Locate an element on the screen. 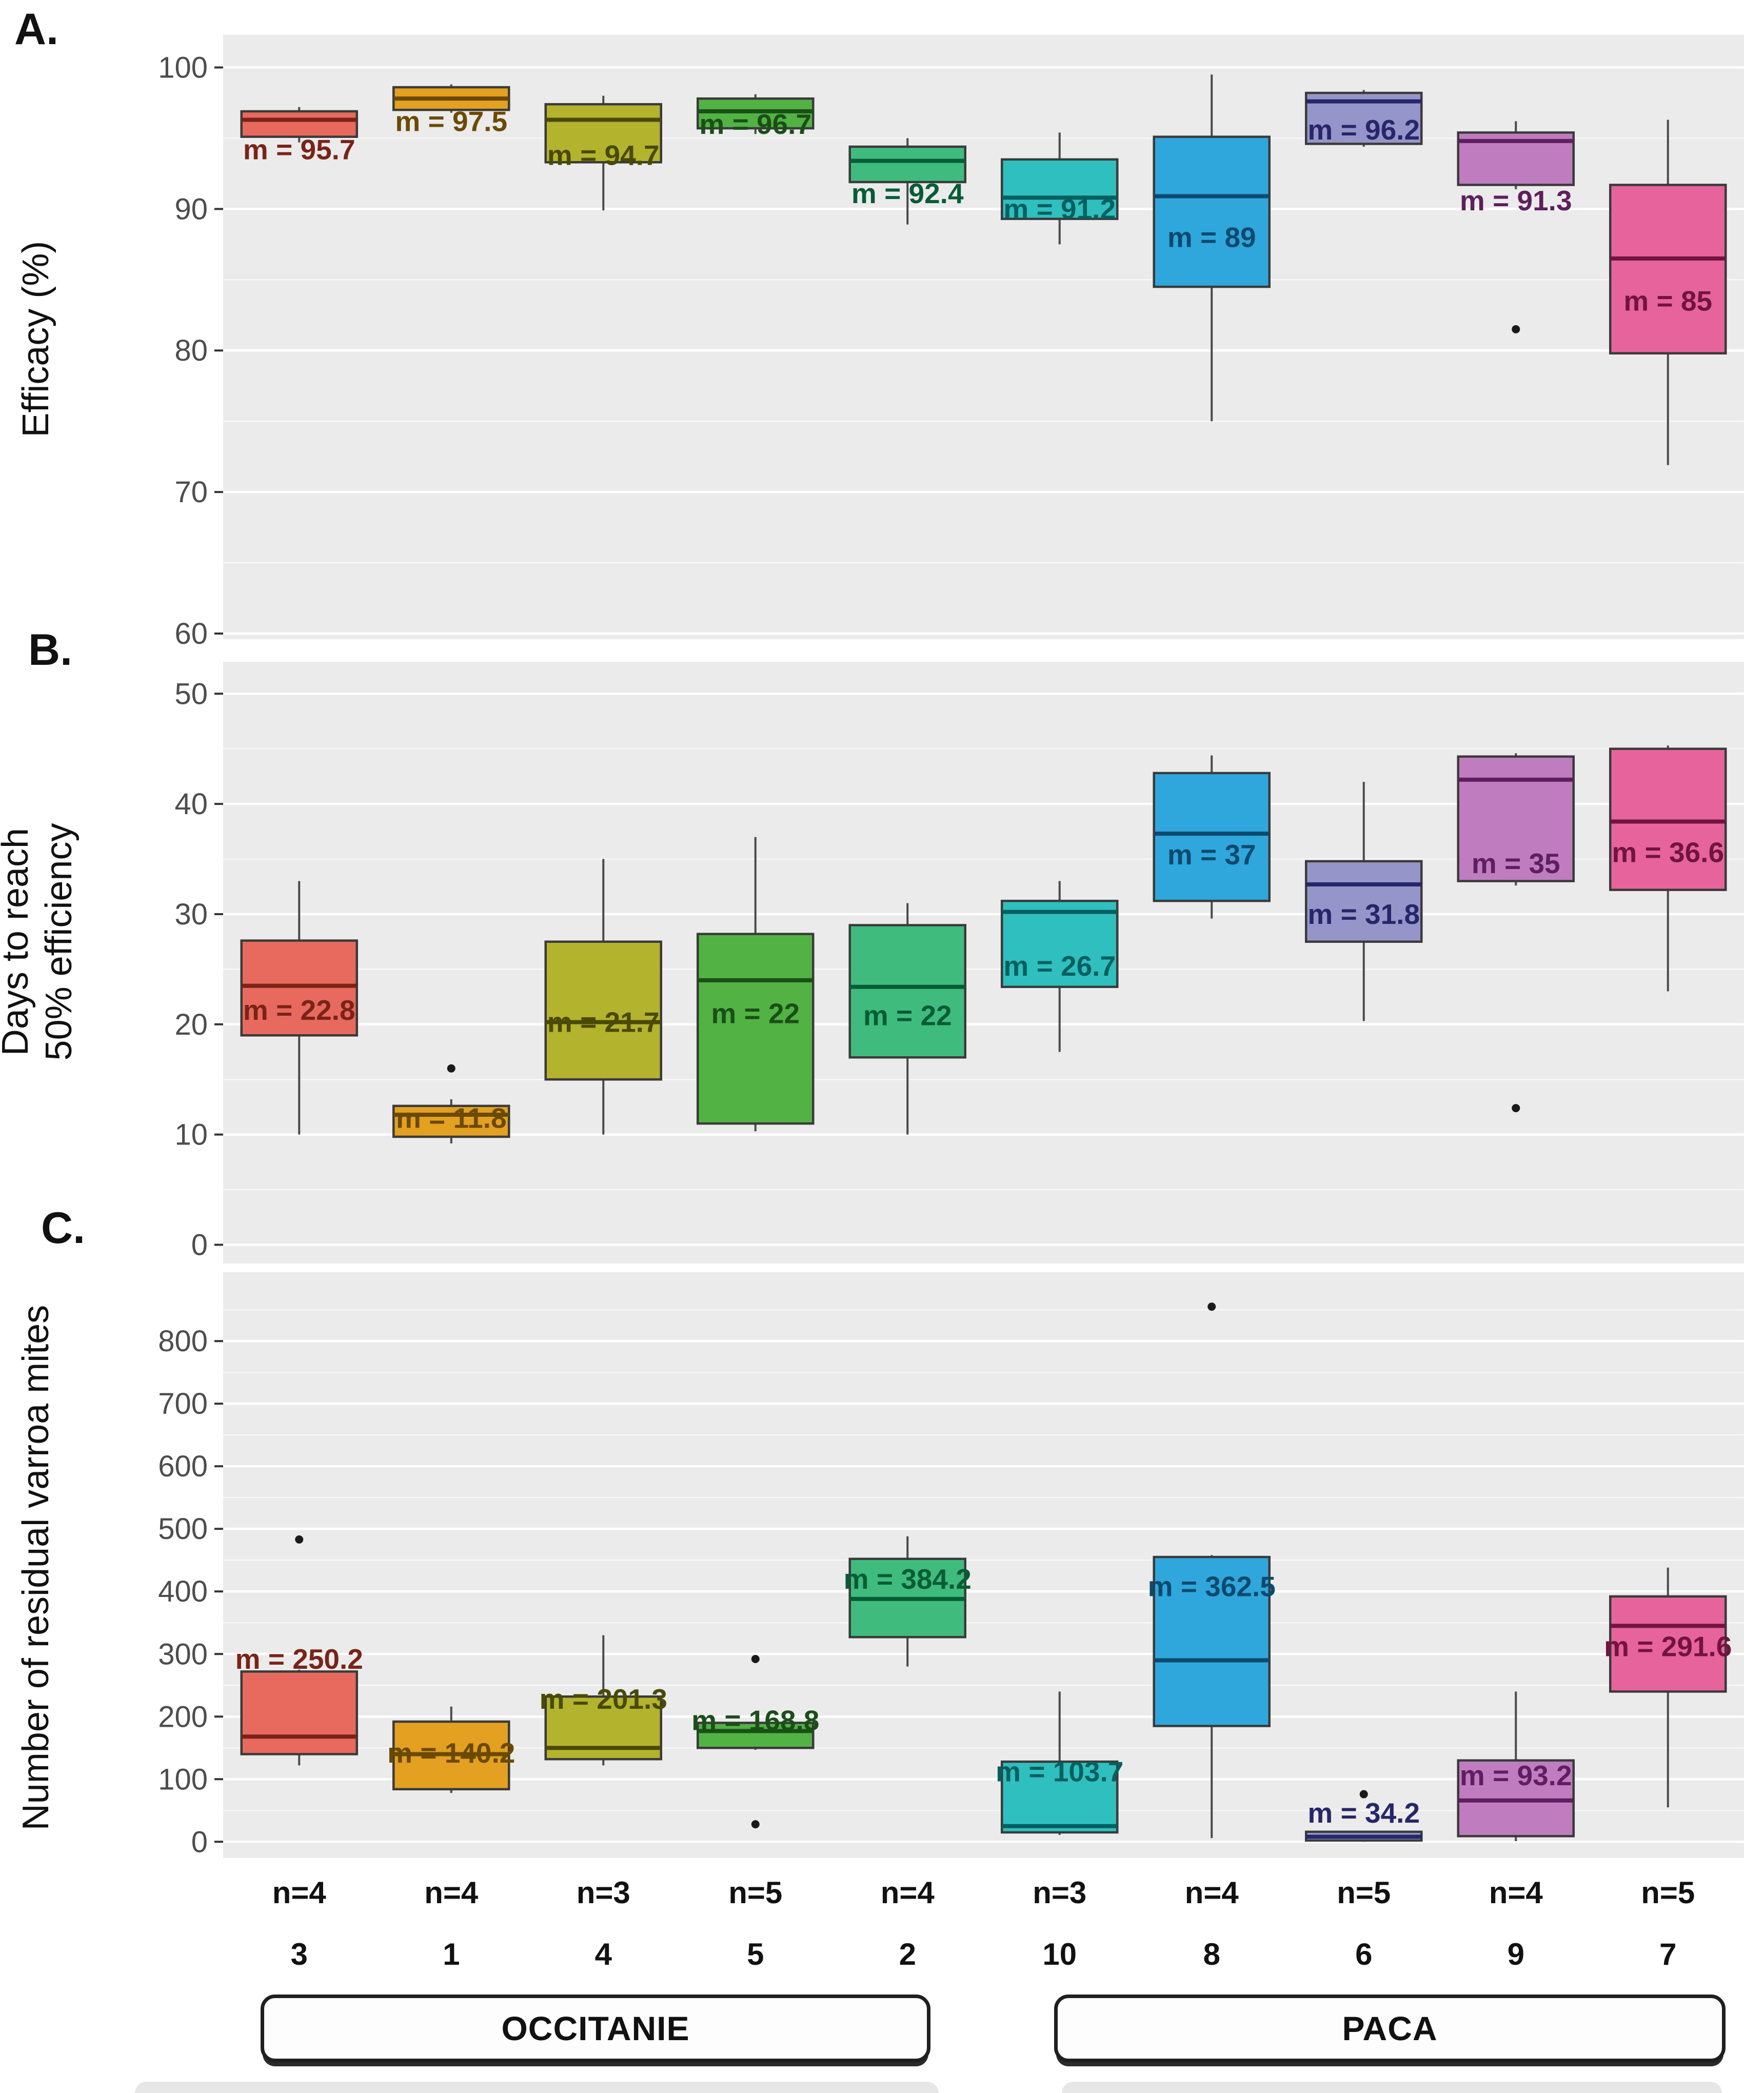 The height and width of the screenshot is (2093, 1764). y-tick-label: 800 is located at coordinates (183, 1341).